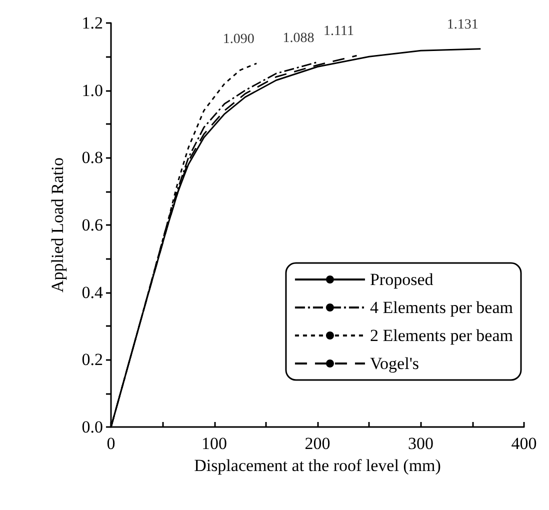 The height and width of the screenshot is (510, 549). Describe the element at coordinates (402, 279) in the screenshot. I see `legend-label: Proposed` at that location.